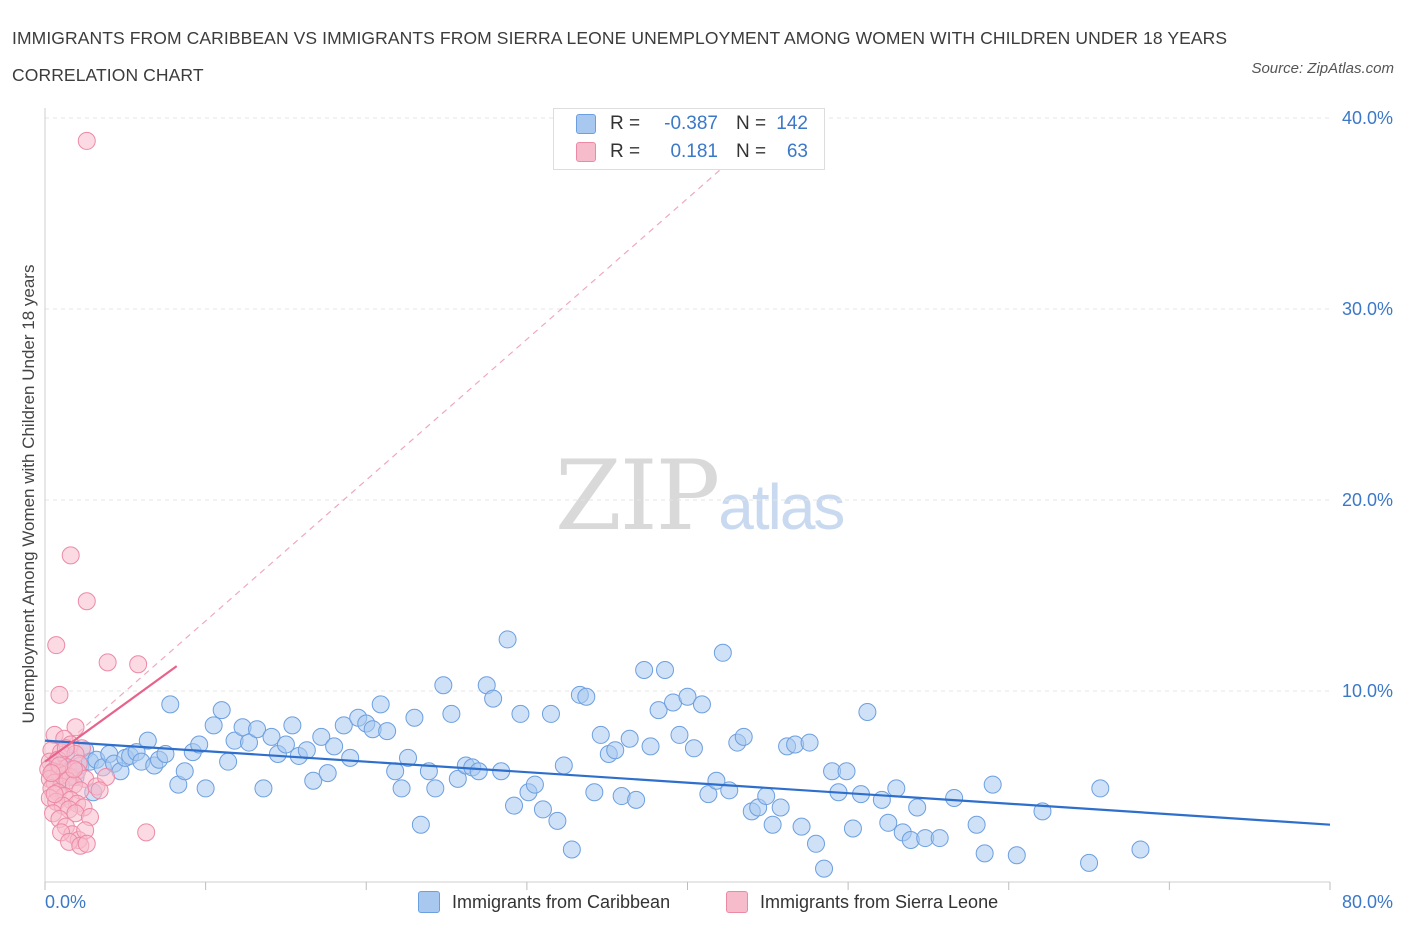 The height and width of the screenshot is (930, 1406). What do you see at coordinates (429, 902) in the screenshot?
I see `bottom-legend-swatch-caribbean` at bounding box center [429, 902].